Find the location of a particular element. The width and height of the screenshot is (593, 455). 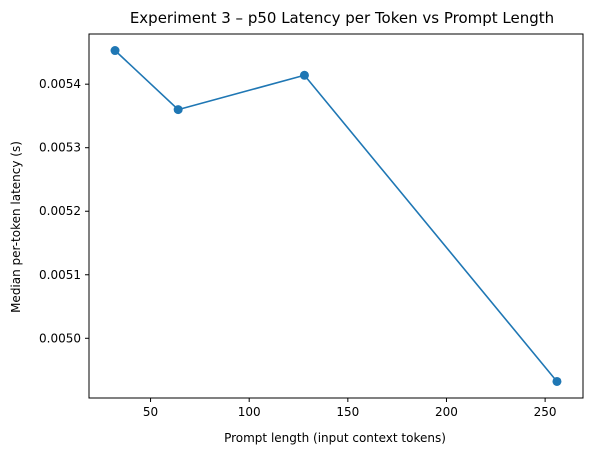

y-tick-label: 0.0054 is located at coordinates (60, 84).